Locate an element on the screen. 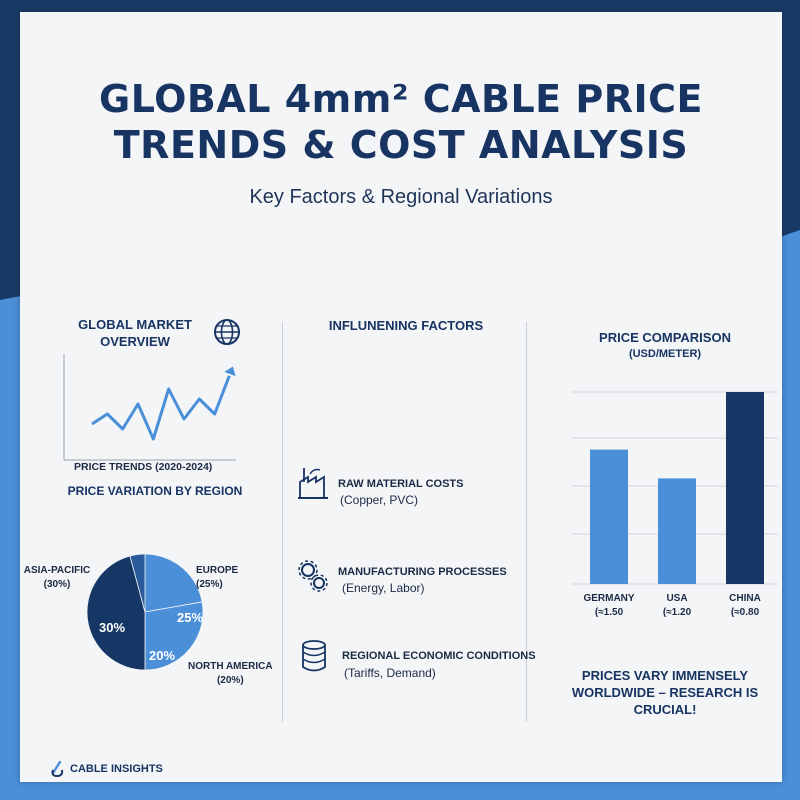 This screenshot has width=800, height=800. pie-slice-north-america is located at coordinates (174, 636).